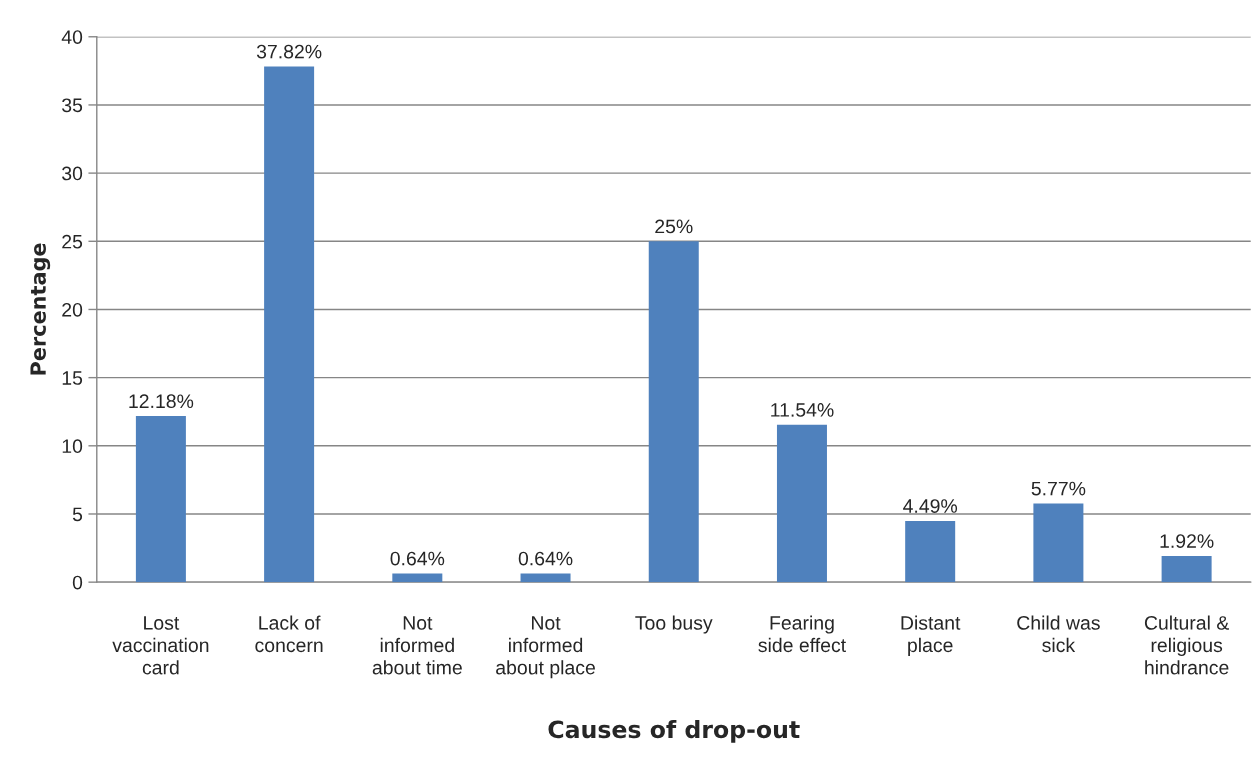  What do you see at coordinates (674, 624) in the screenshot?
I see `x-tick-label: Too busy` at bounding box center [674, 624].